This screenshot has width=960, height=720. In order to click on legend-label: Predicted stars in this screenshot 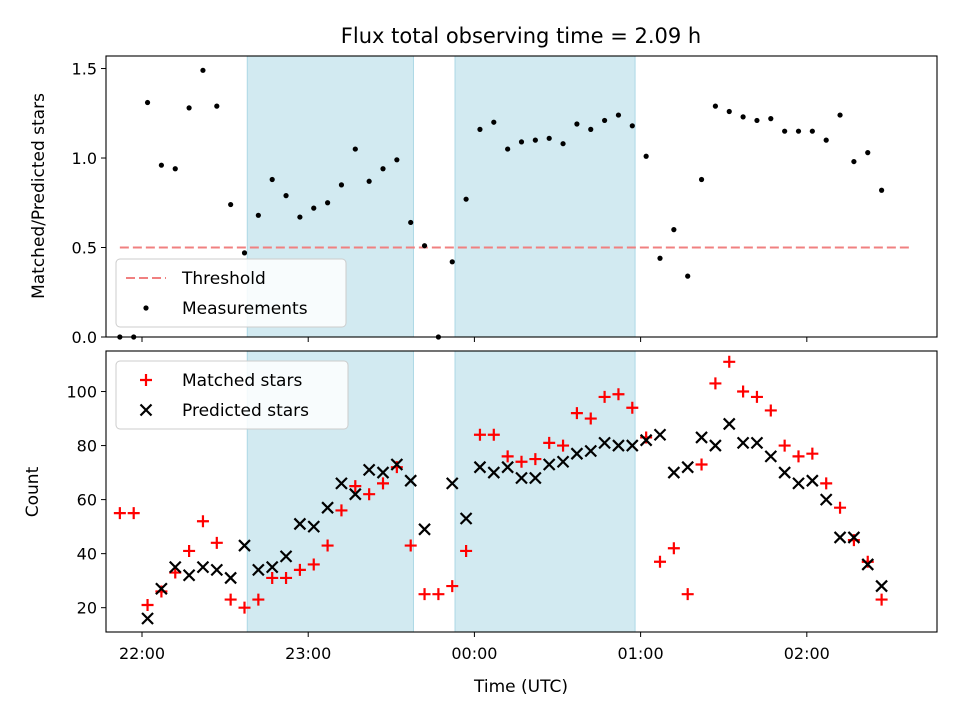, I will do `click(245, 411)`.